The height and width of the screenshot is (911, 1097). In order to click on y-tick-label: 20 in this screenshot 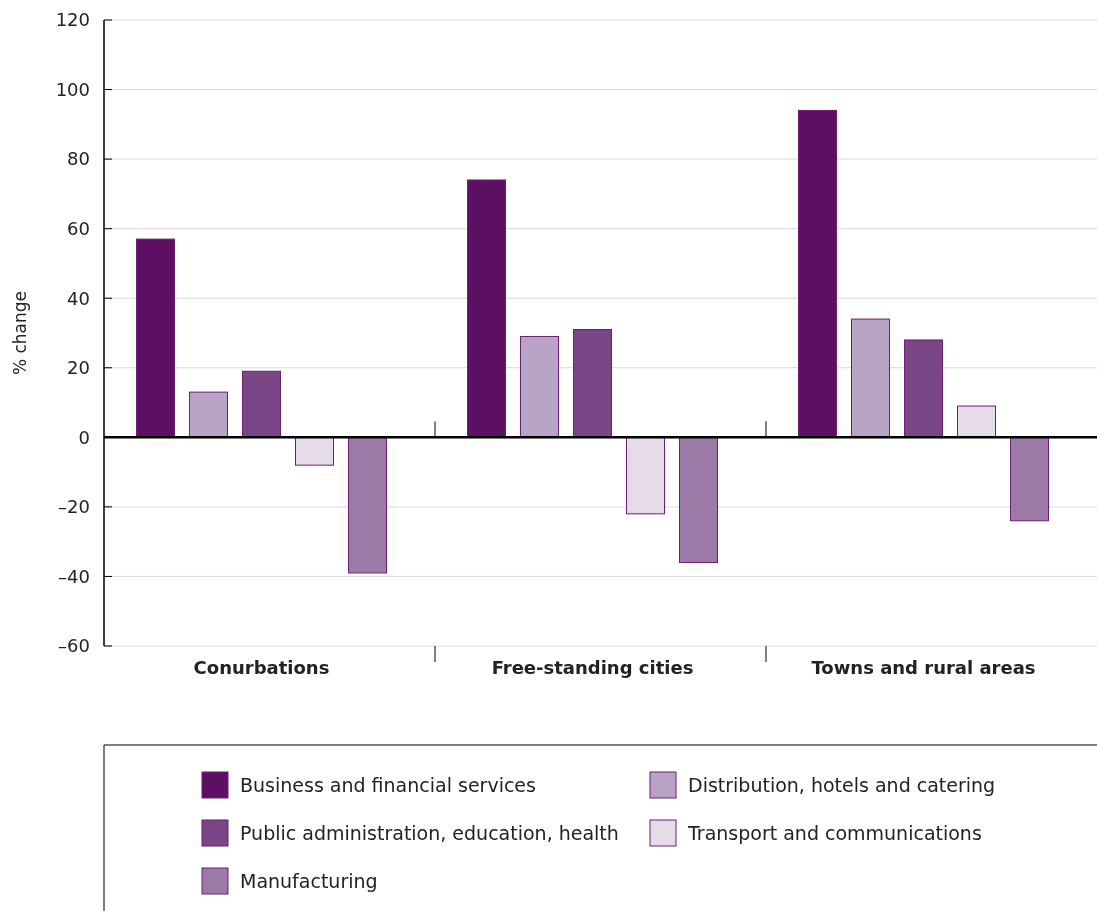, I will do `click(78, 368)`.